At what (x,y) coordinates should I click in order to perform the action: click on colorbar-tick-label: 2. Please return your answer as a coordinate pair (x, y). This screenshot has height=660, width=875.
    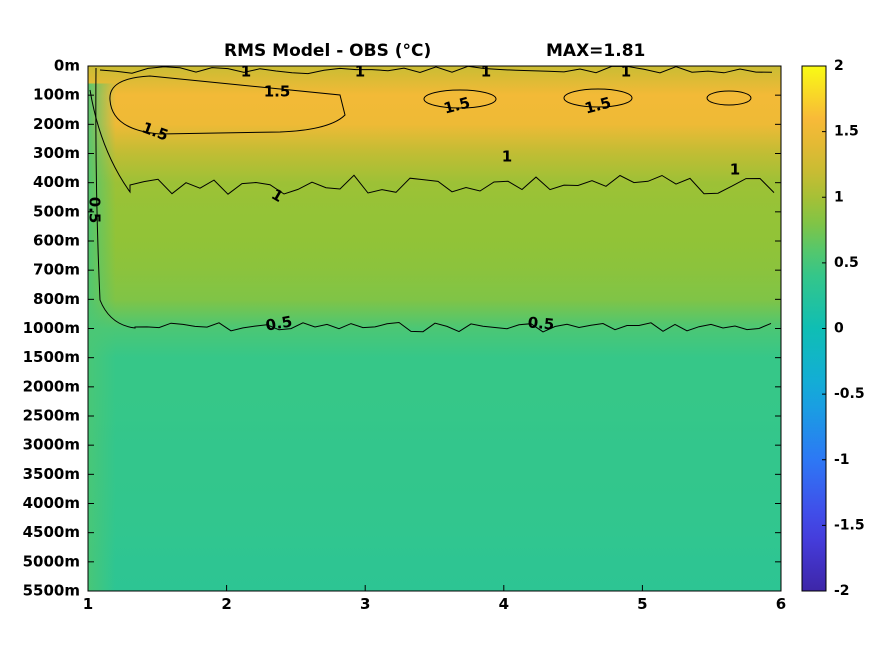
    Looking at the image, I should click on (839, 66).